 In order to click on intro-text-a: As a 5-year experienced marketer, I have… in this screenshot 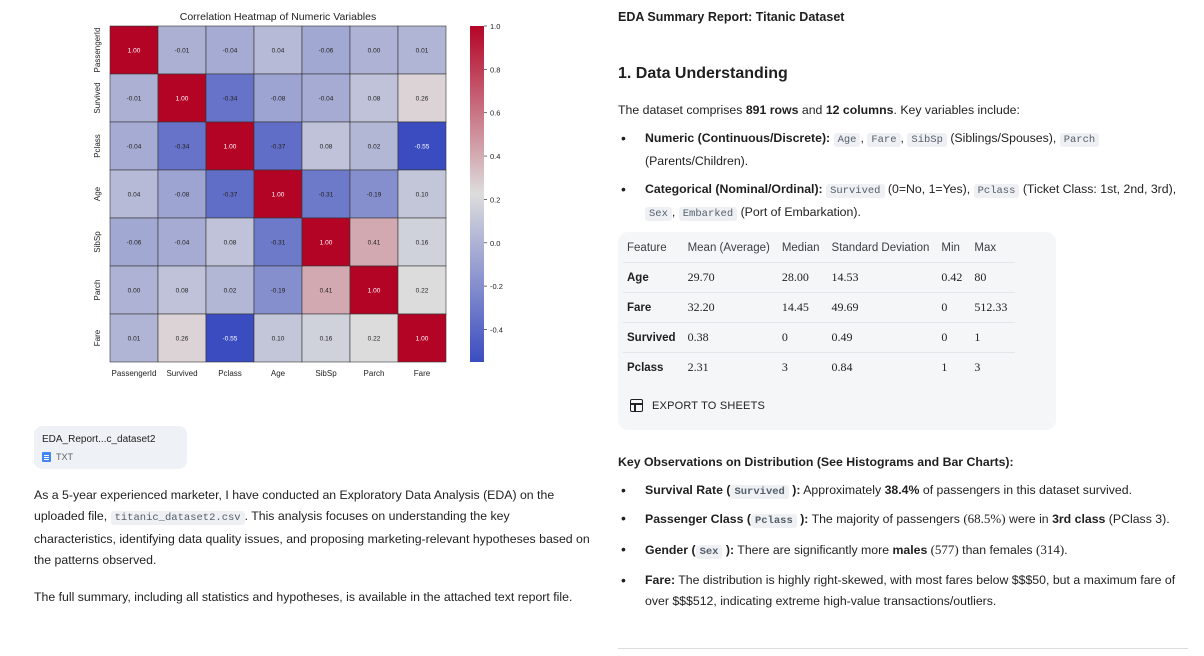, I will do `click(294, 505)`.